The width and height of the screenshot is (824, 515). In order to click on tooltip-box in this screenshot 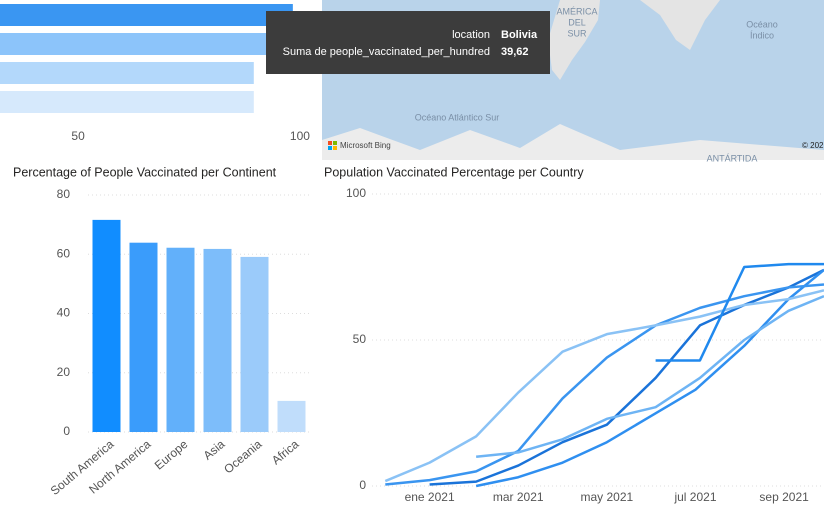, I will do `click(408, 42)`.